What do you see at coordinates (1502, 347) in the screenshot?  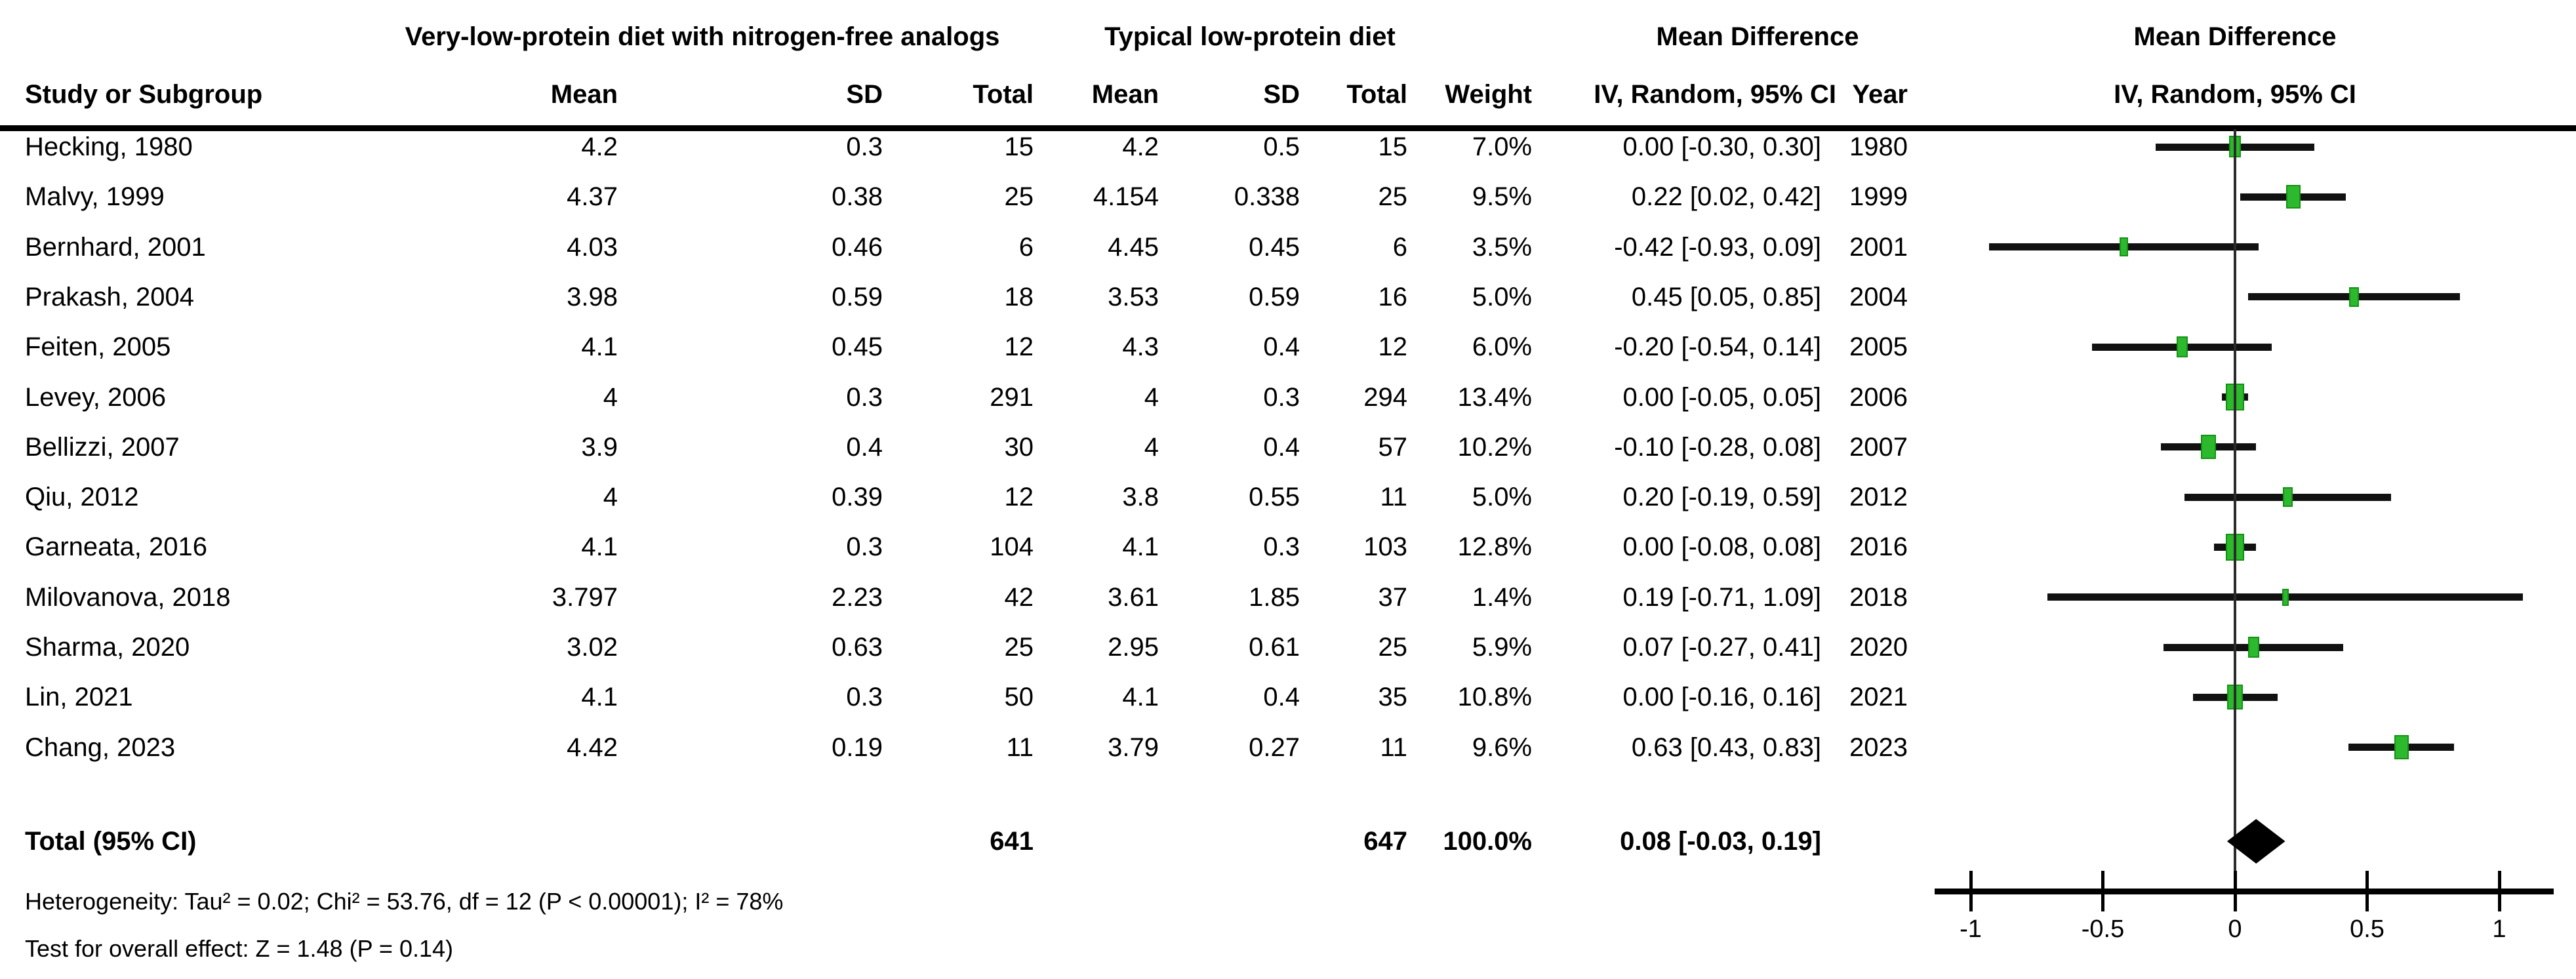 I see `study-weight: 6.0%` at bounding box center [1502, 347].